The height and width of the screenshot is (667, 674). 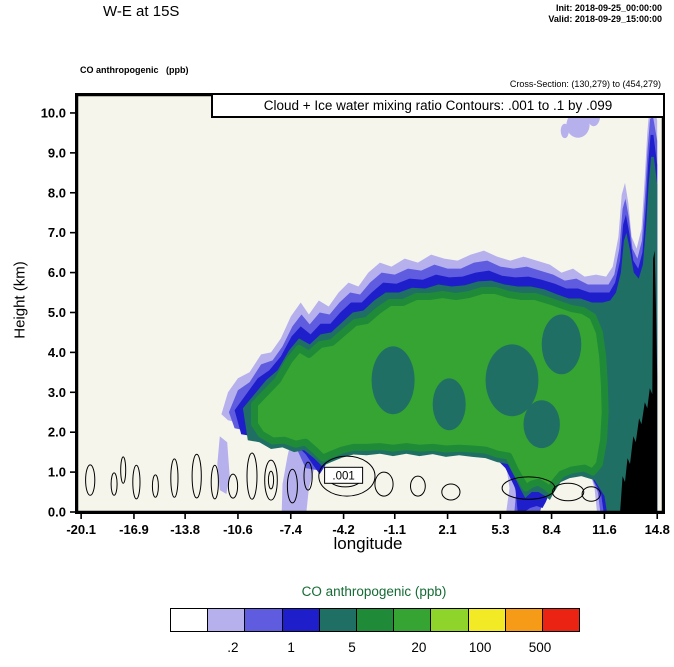 I want to click on svg-text: -1.1, so click(x=395, y=529).